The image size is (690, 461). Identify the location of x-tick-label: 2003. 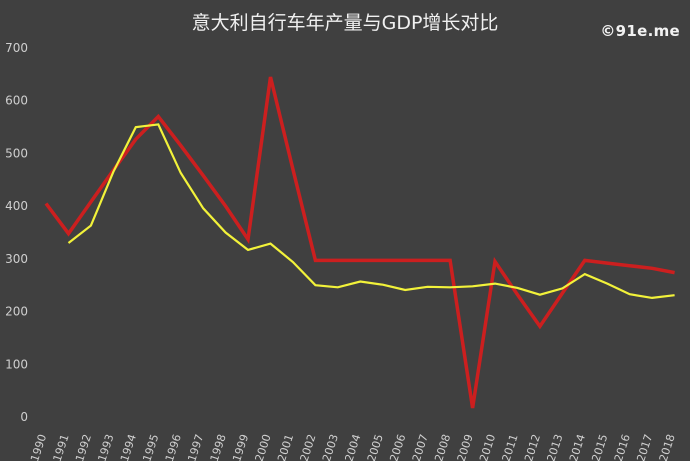
(330, 447).